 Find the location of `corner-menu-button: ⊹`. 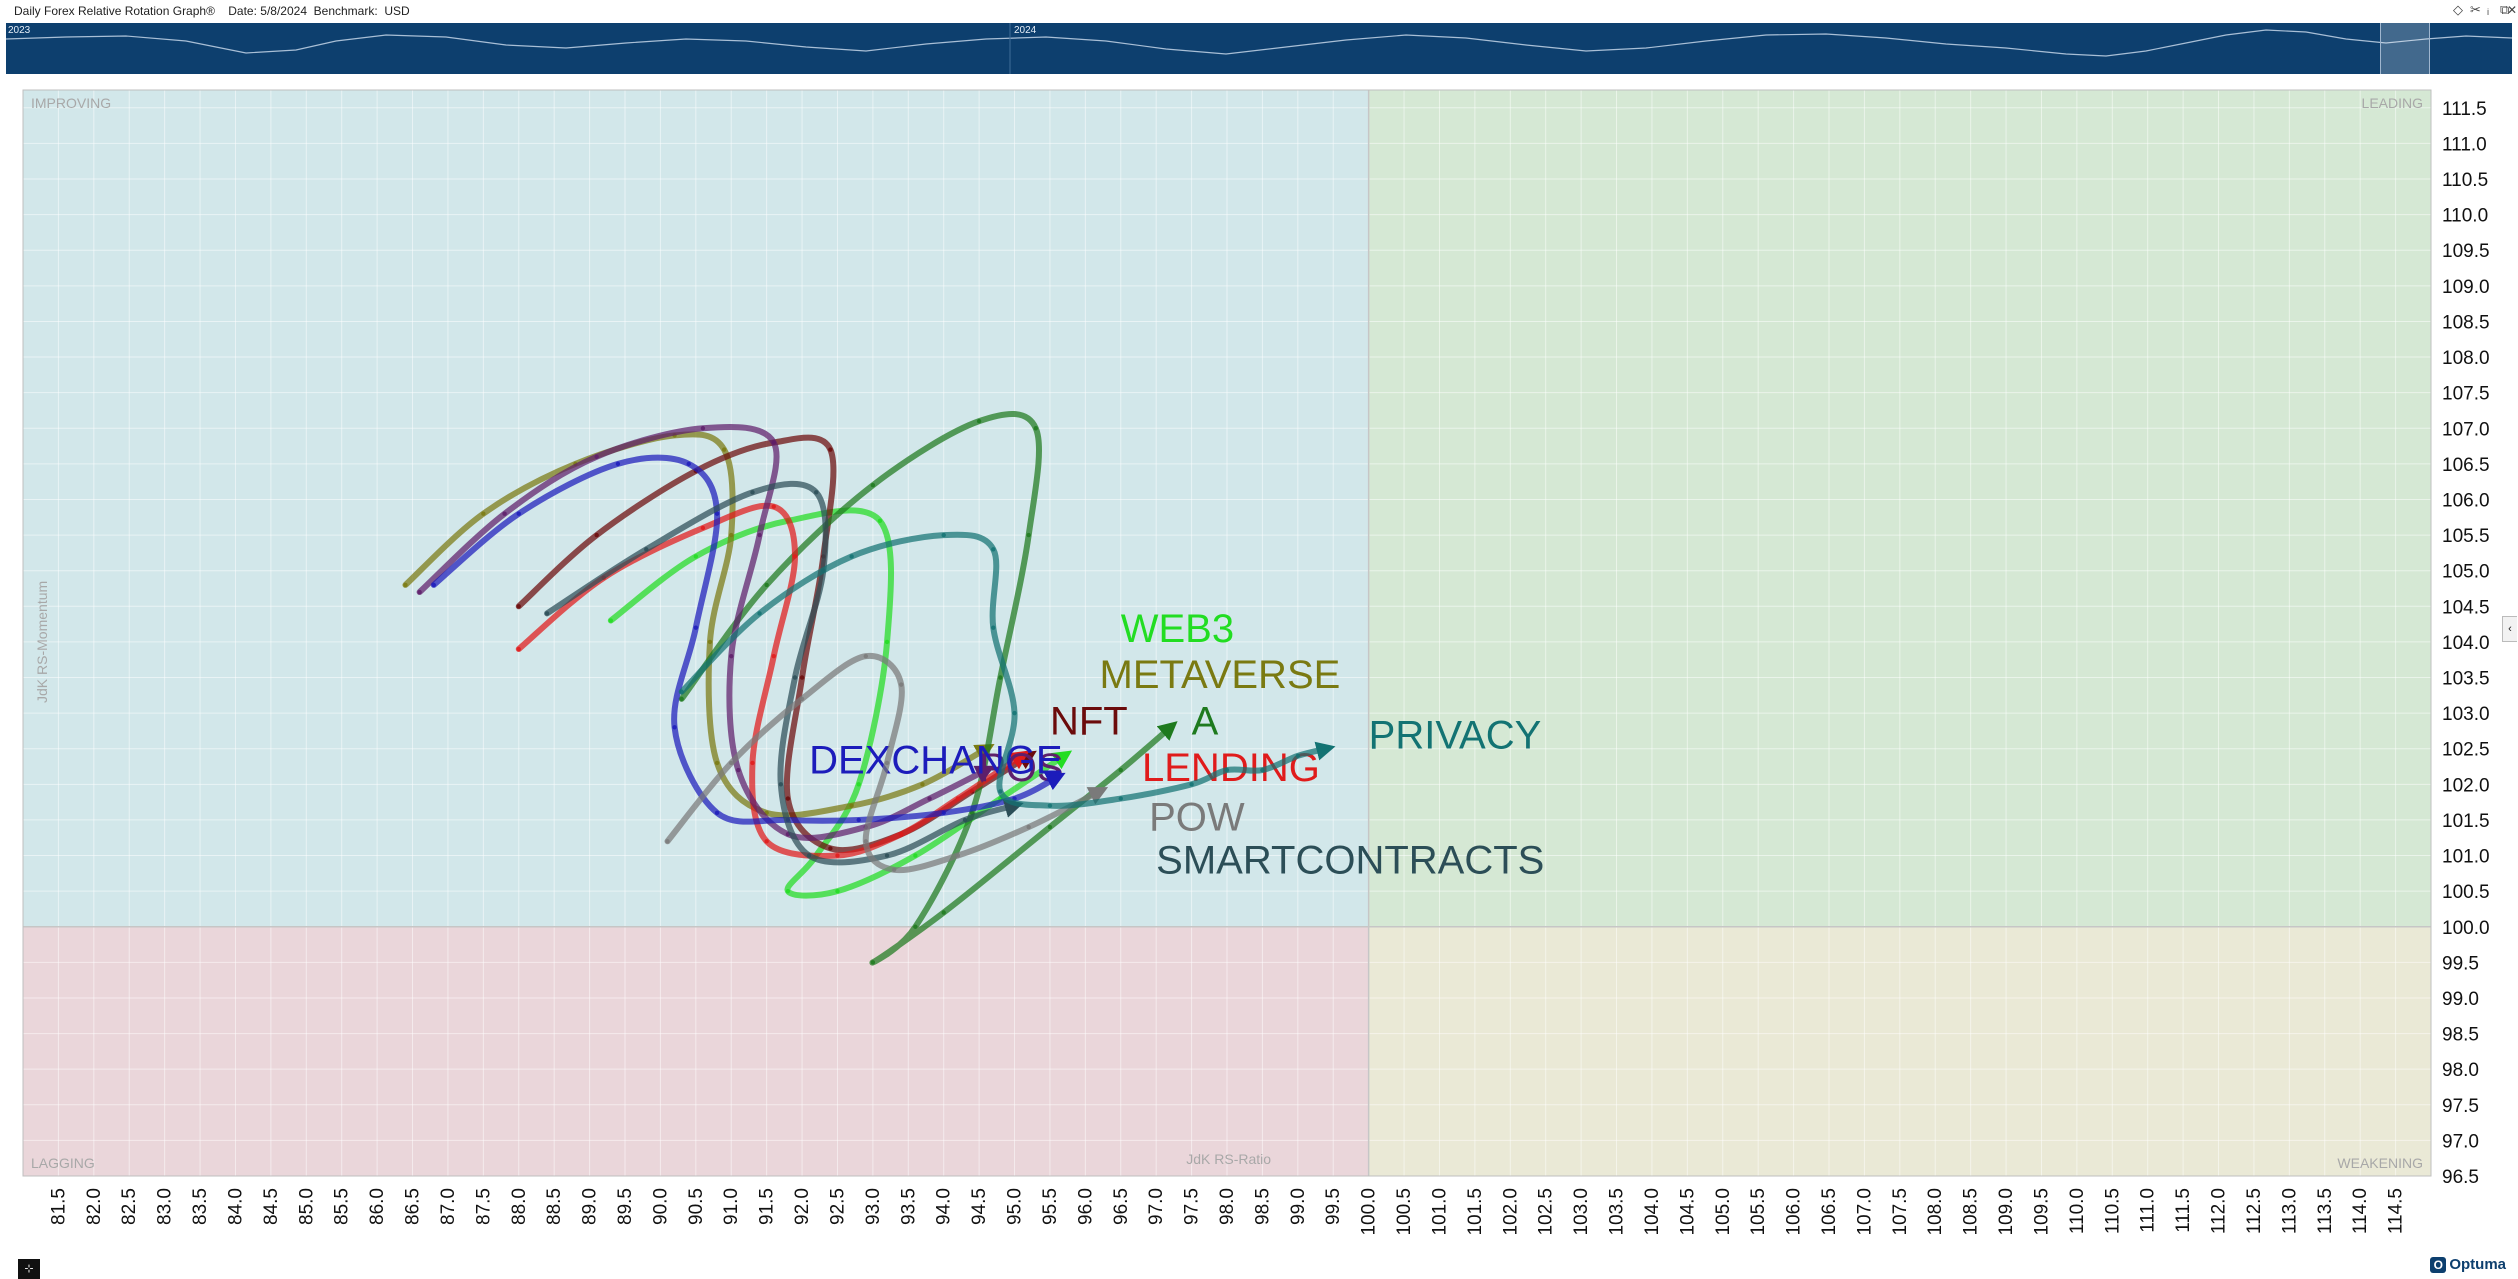

corner-menu-button: ⊹ is located at coordinates (29, 1269).